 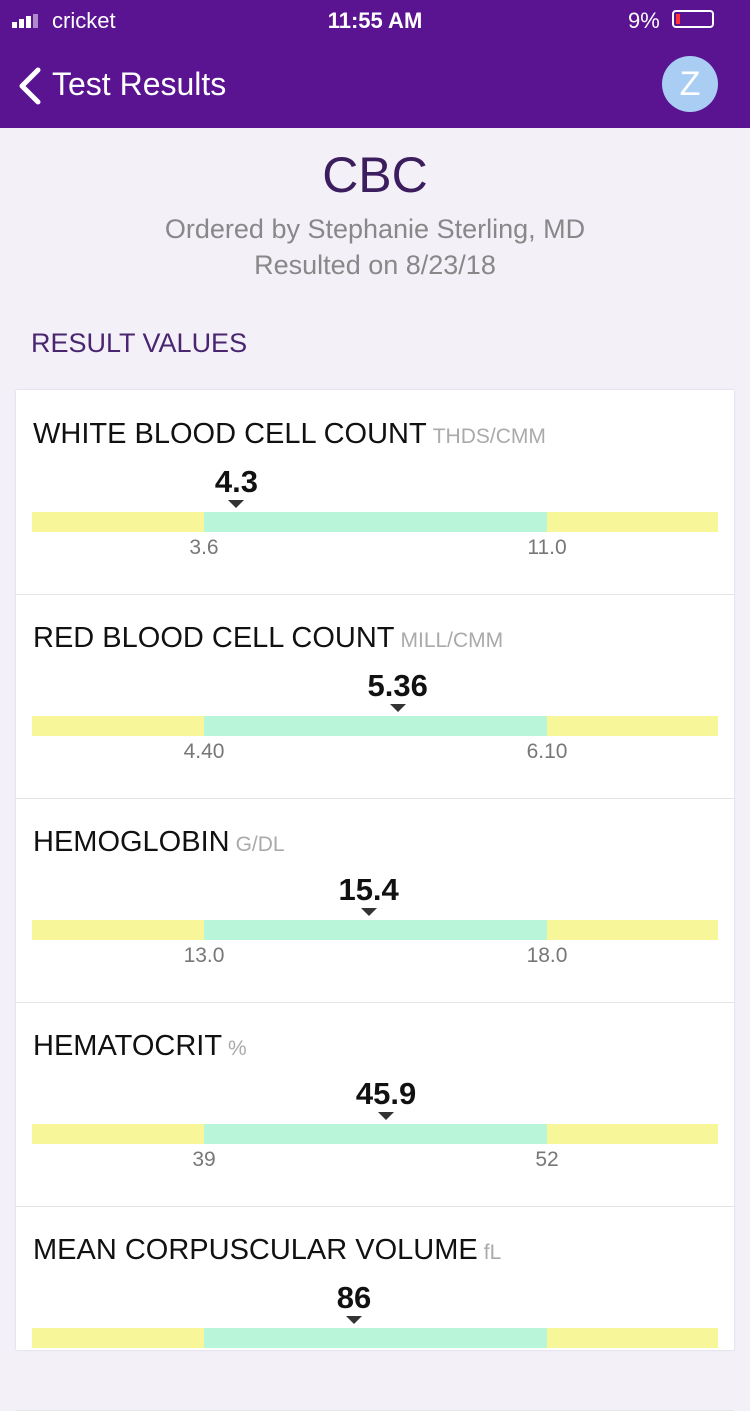 What do you see at coordinates (204, 1159) in the screenshot?
I see `range-low: 39` at bounding box center [204, 1159].